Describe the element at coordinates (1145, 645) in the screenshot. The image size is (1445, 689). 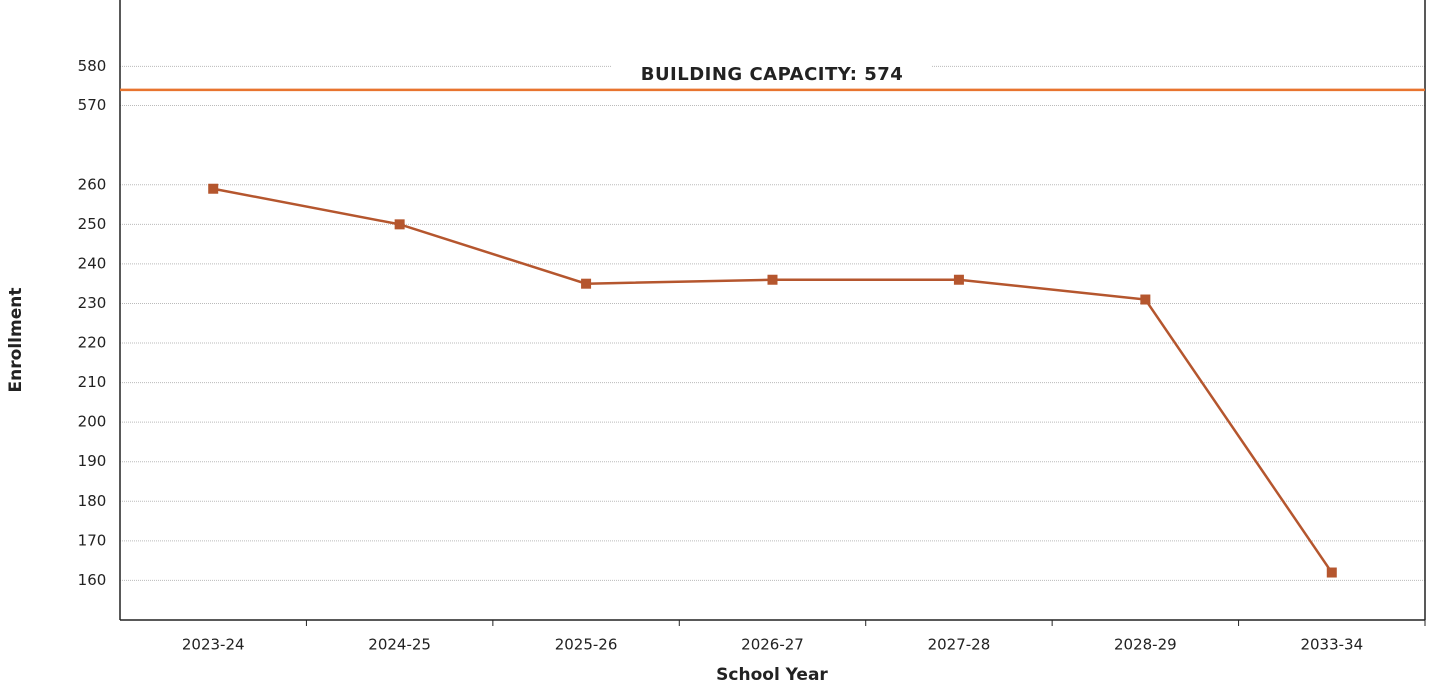
I see `x-tick-label: 2028-29` at that location.